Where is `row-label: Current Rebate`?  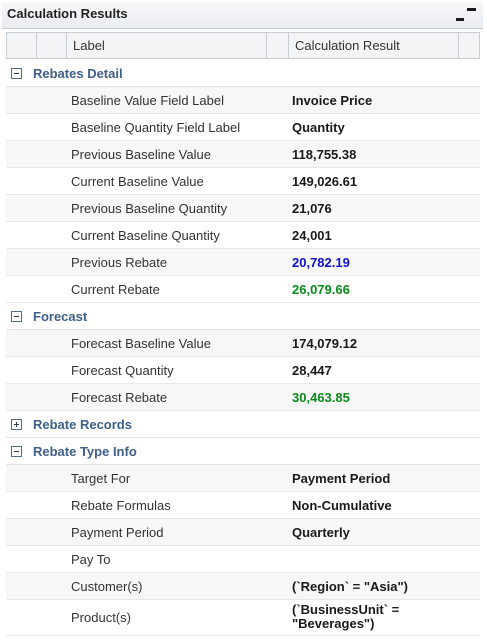 row-label: Current Rebate is located at coordinates (115, 289).